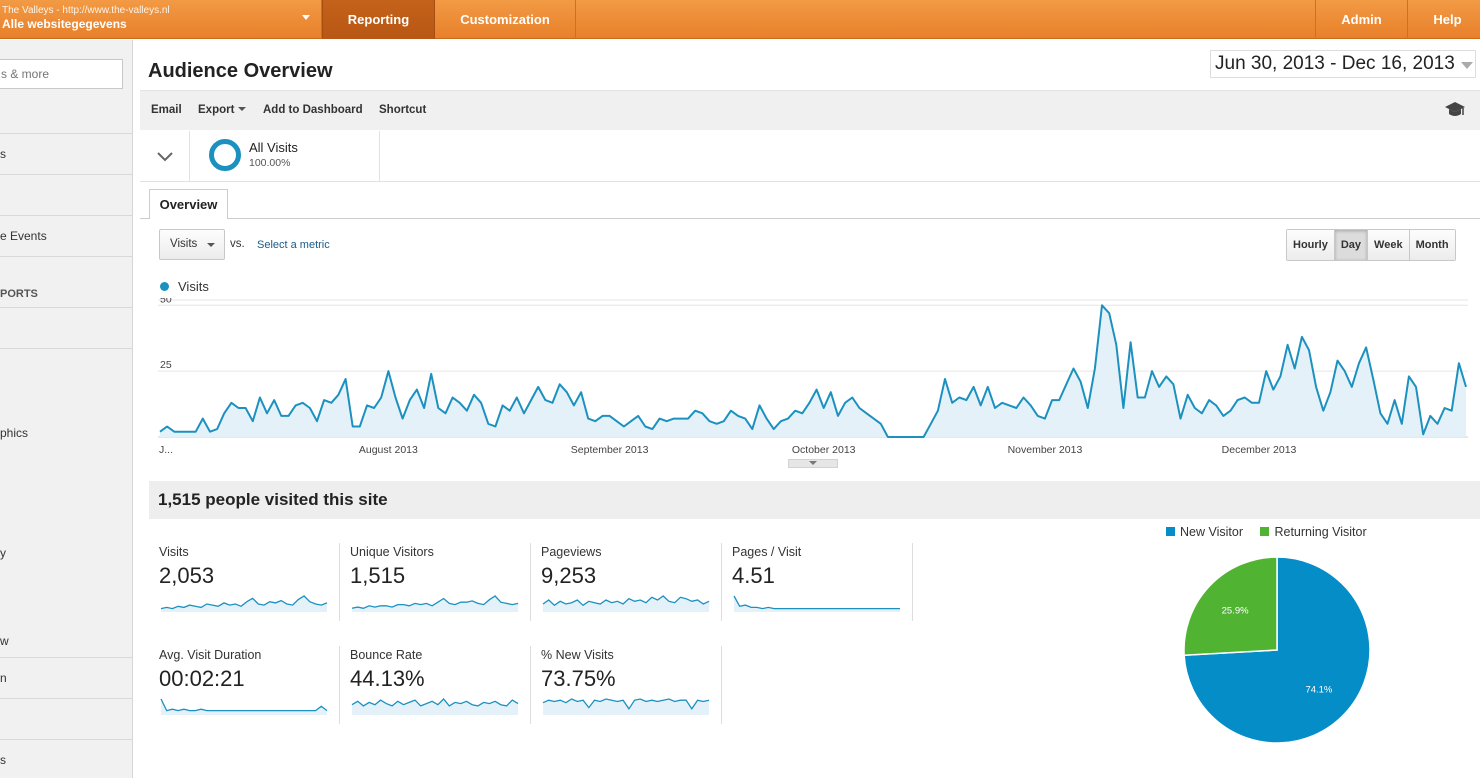 Image resolution: width=1480 pixels, height=778 pixels. Describe the element at coordinates (86, 10) in the screenshot. I see `account-url: The Valleys - http://www.the-valleys.nl` at that location.